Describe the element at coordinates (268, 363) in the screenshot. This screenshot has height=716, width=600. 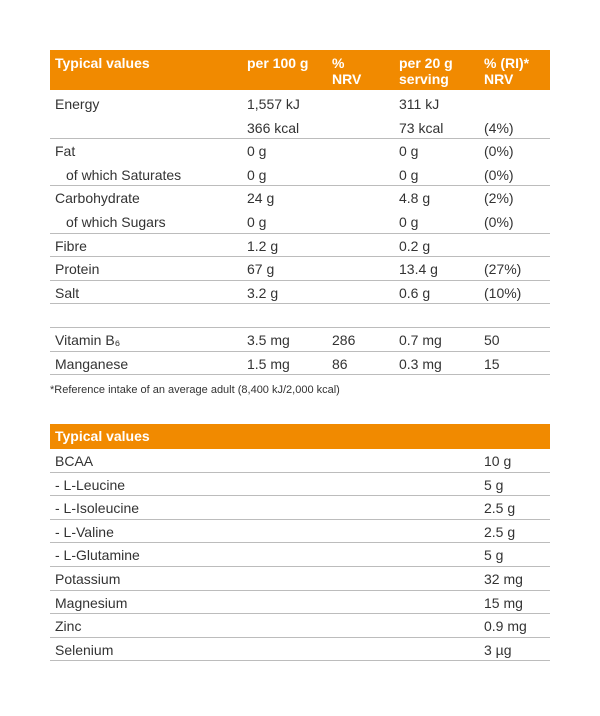
I see `per-100g-value: 1.5 mg` at that location.